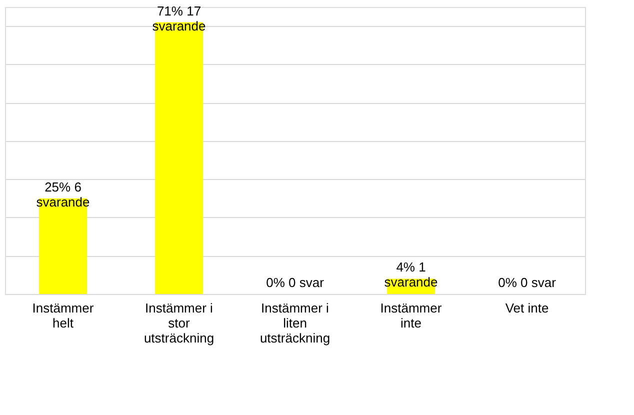 This screenshot has width=634, height=415. What do you see at coordinates (179, 323) in the screenshot?
I see `x-tick-label: Instämmer i stor utsträckning` at bounding box center [179, 323].